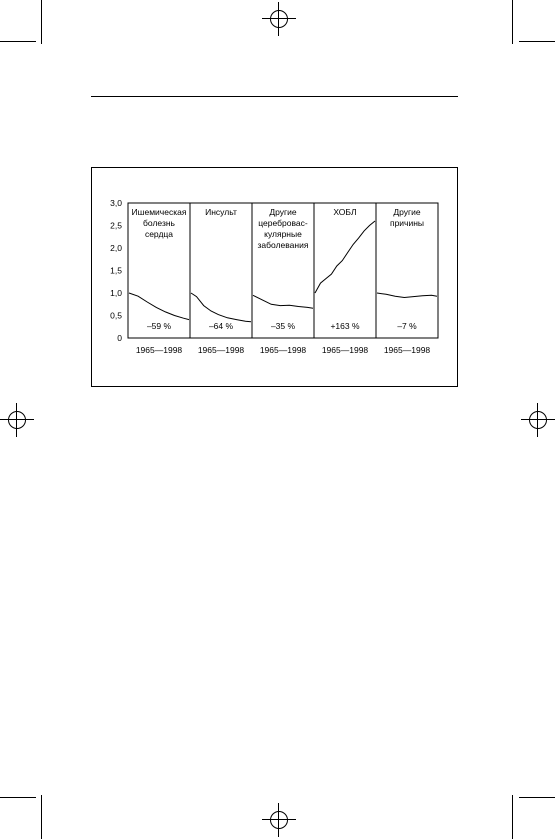 The image size is (555, 839). What do you see at coordinates (344, 212) in the screenshot?
I see `panel-title-line: ХОБЛ` at bounding box center [344, 212].